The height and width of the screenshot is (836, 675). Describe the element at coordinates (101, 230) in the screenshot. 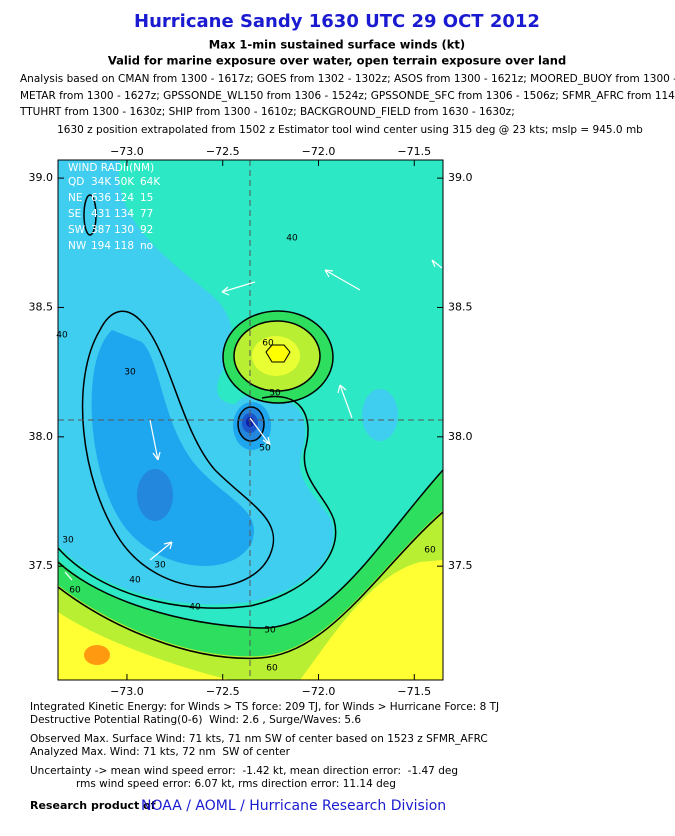

I see `wind-radii-cell: 387` at that location.